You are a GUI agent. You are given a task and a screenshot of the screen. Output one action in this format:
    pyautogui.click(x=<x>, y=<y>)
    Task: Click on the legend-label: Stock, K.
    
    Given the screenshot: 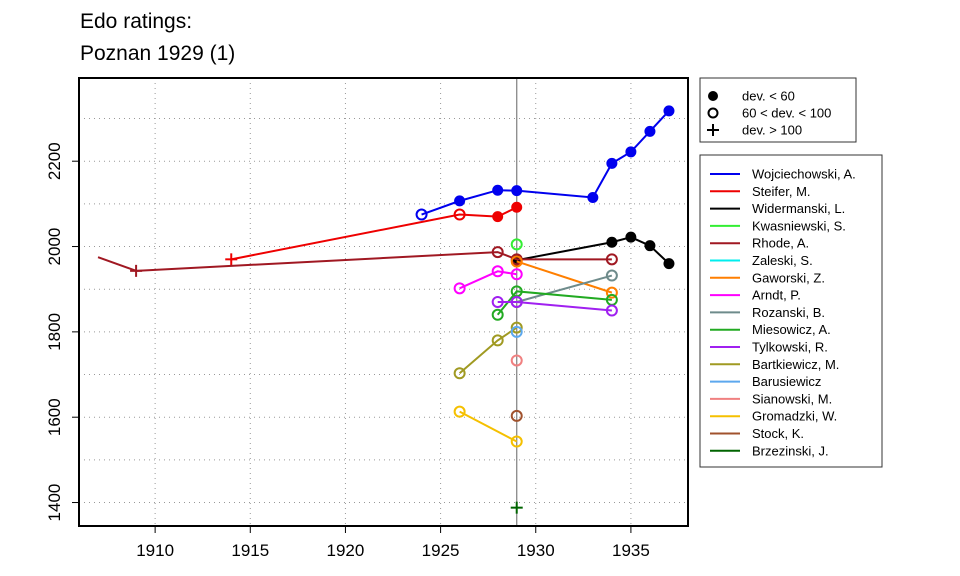 What is the action you would take?
    pyautogui.click(x=778, y=433)
    